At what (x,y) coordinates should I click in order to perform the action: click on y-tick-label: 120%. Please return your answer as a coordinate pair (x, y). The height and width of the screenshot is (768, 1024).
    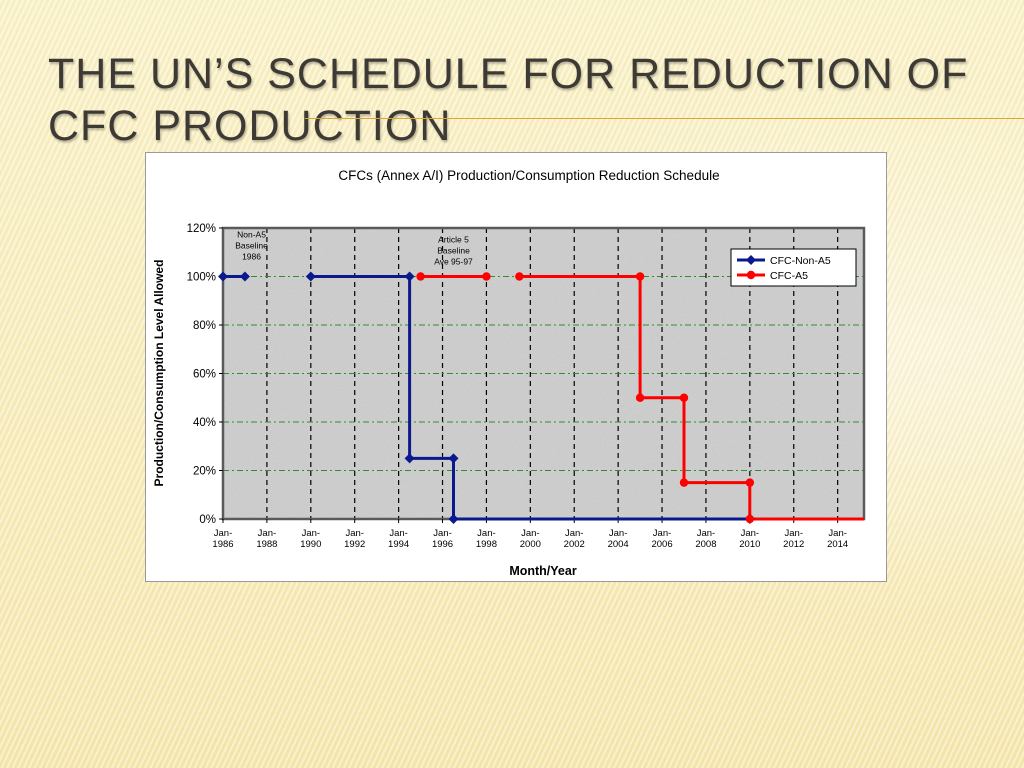
    Looking at the image, I should click on (201, 229).